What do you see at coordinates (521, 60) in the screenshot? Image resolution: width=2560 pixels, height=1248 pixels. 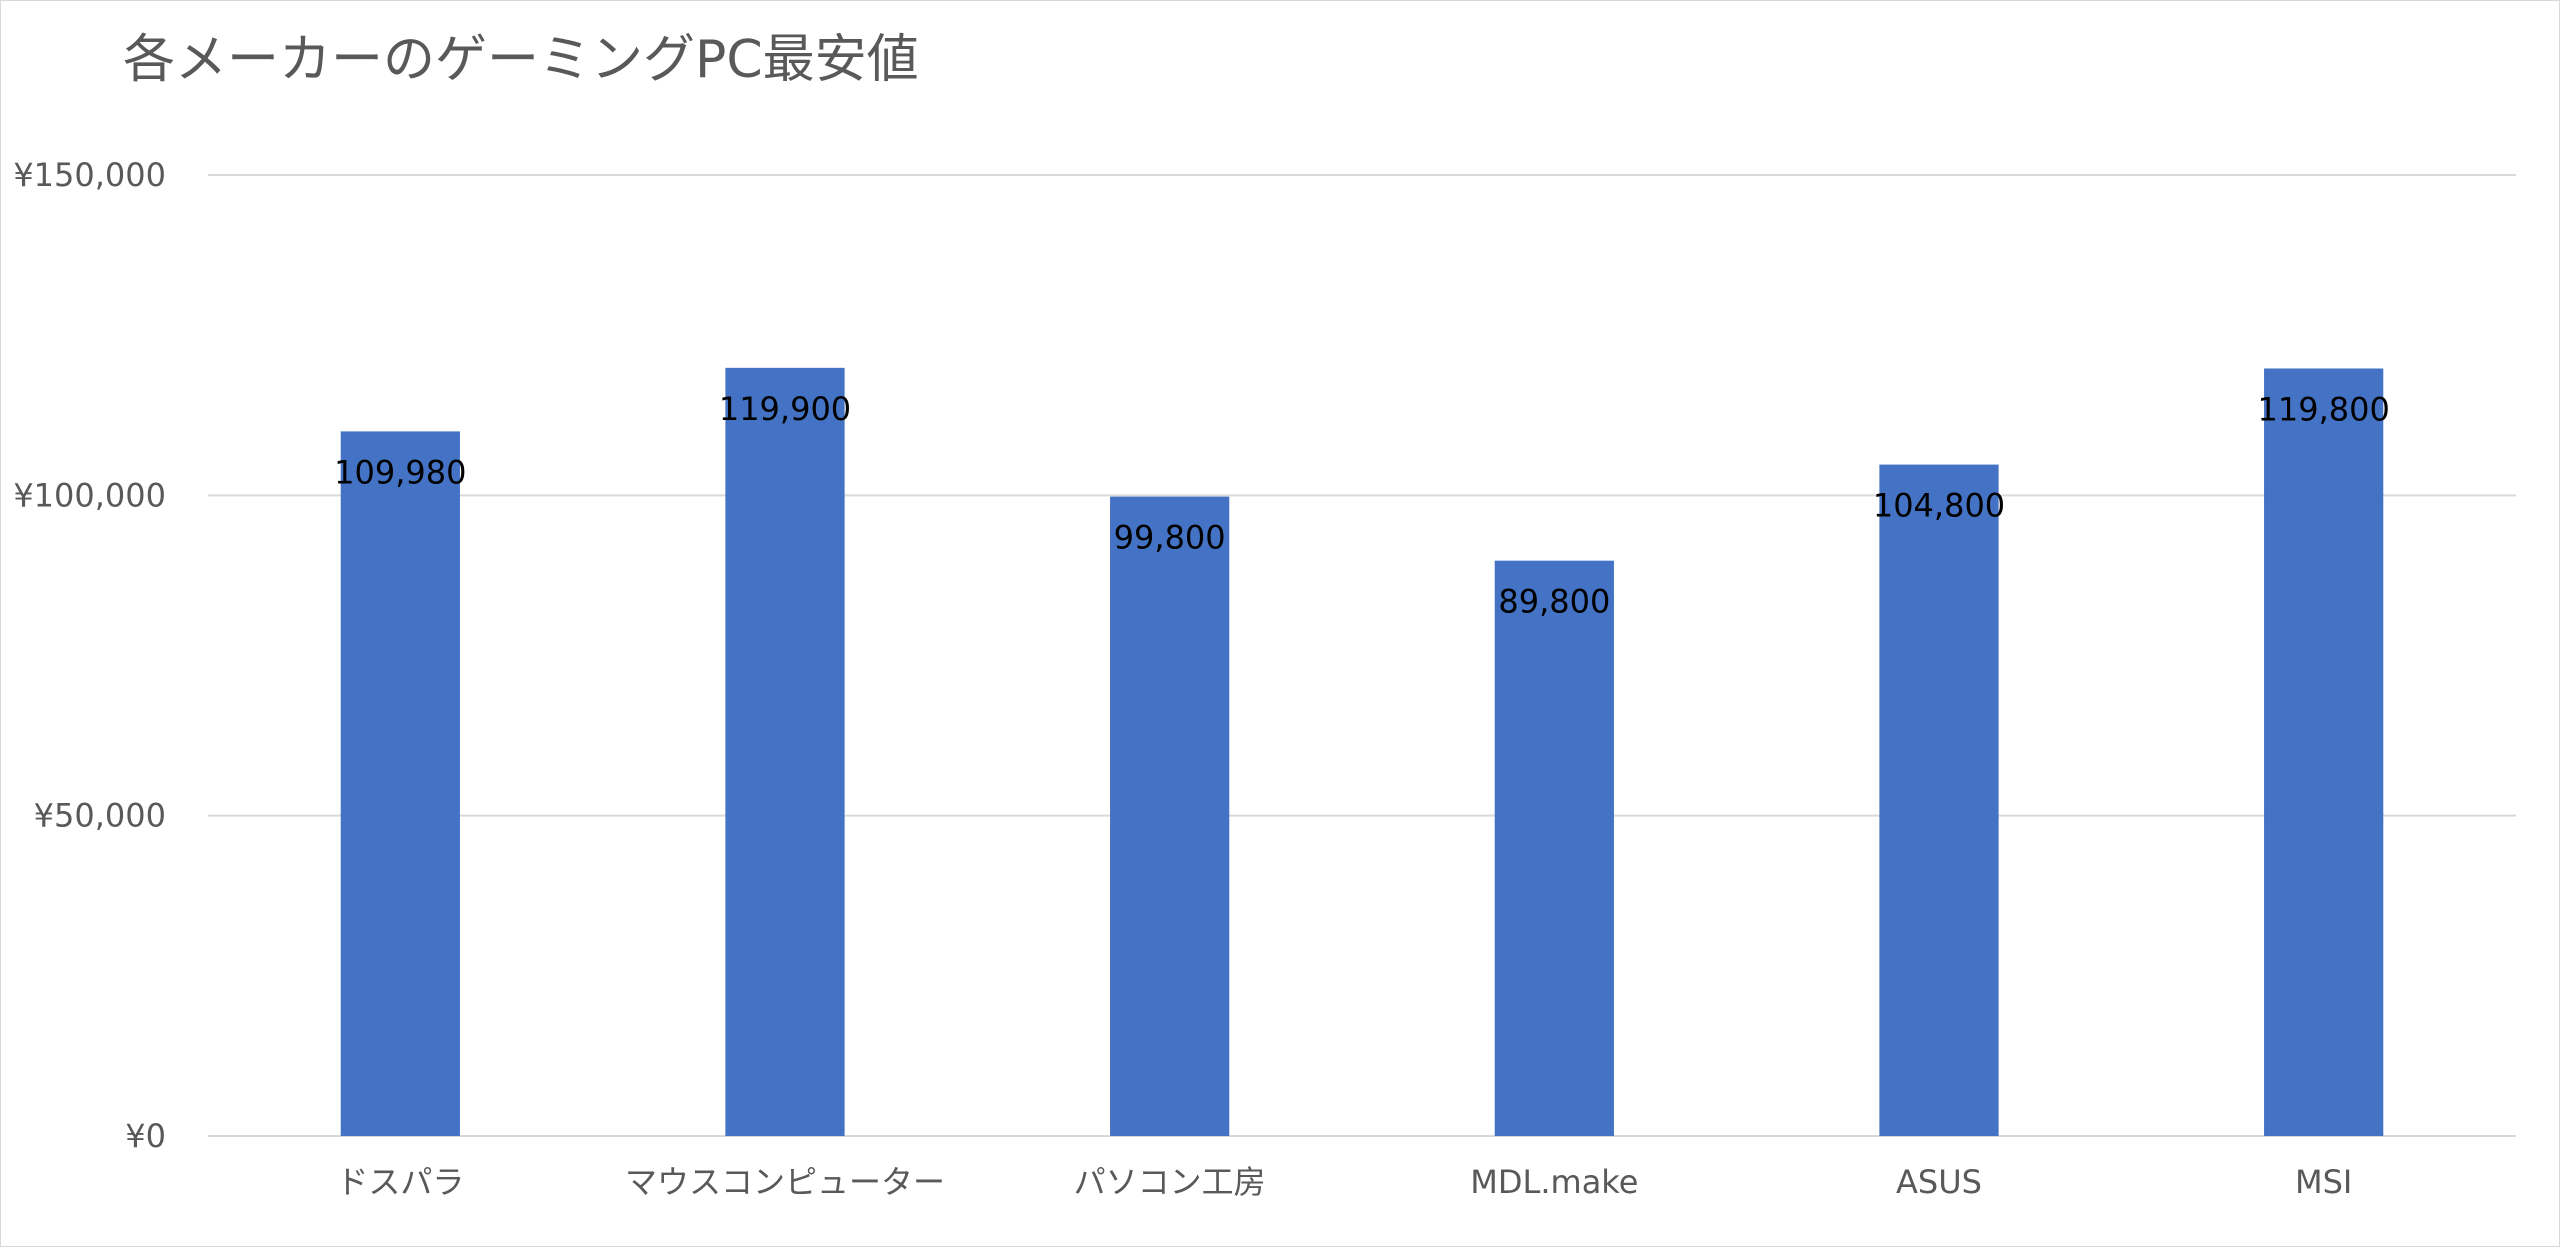 I see `chart-title: 各メーカーのゲーミングPC最安値` at bounding box center [521, 60].